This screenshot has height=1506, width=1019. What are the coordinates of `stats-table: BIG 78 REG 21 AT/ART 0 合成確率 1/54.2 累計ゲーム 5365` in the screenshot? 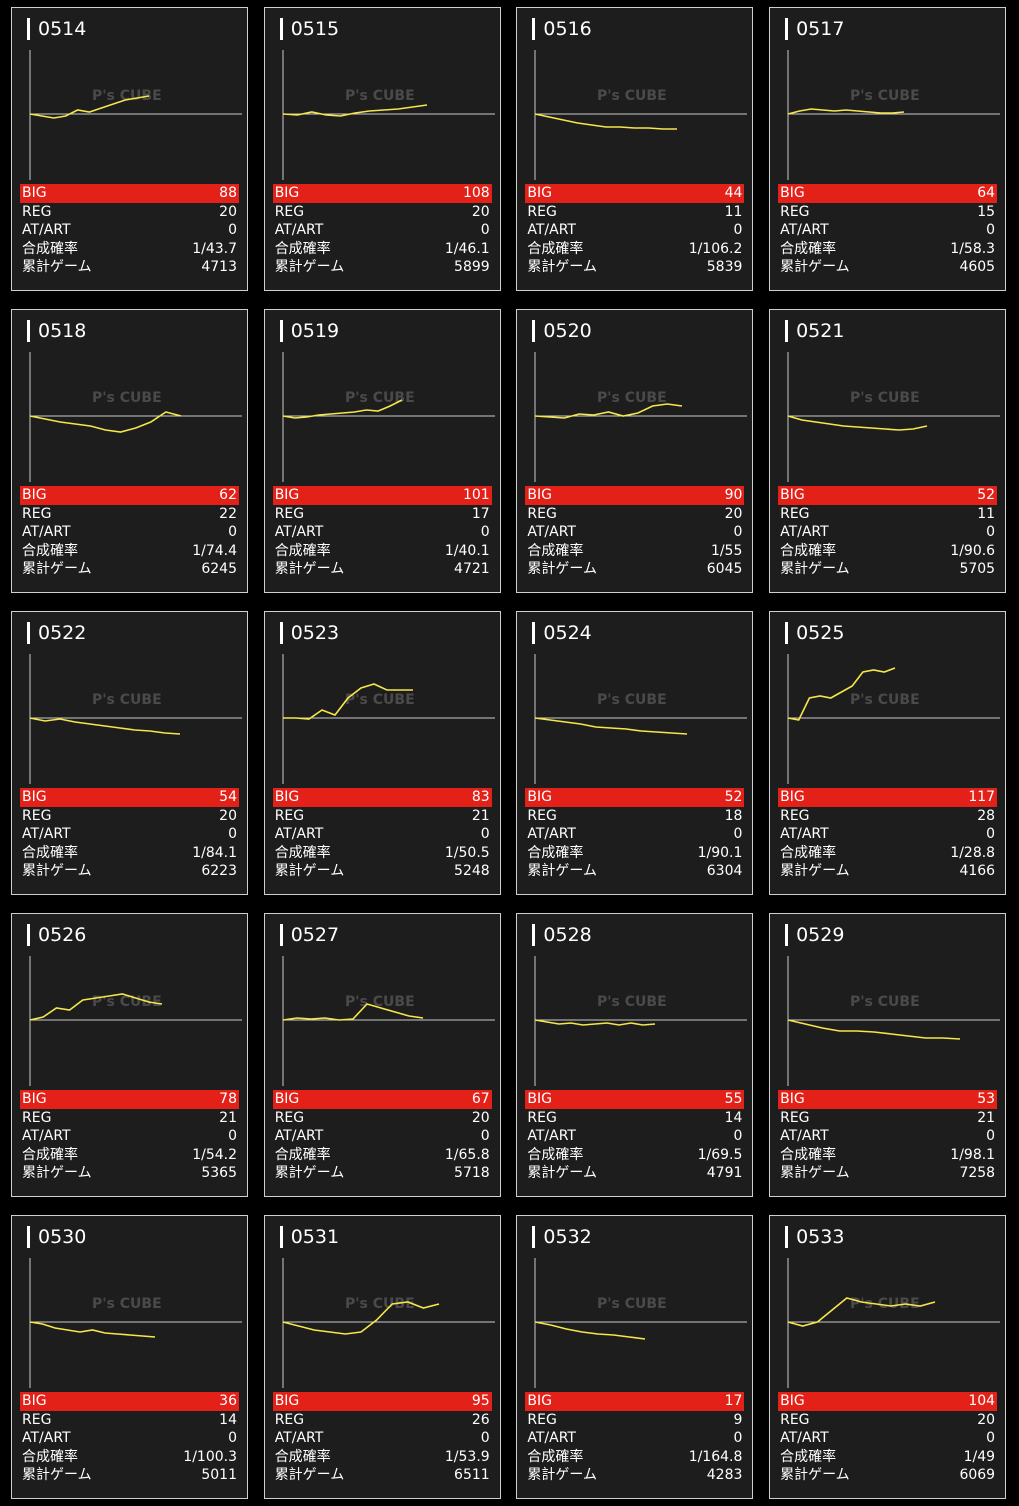 It's located at (129, 1136).